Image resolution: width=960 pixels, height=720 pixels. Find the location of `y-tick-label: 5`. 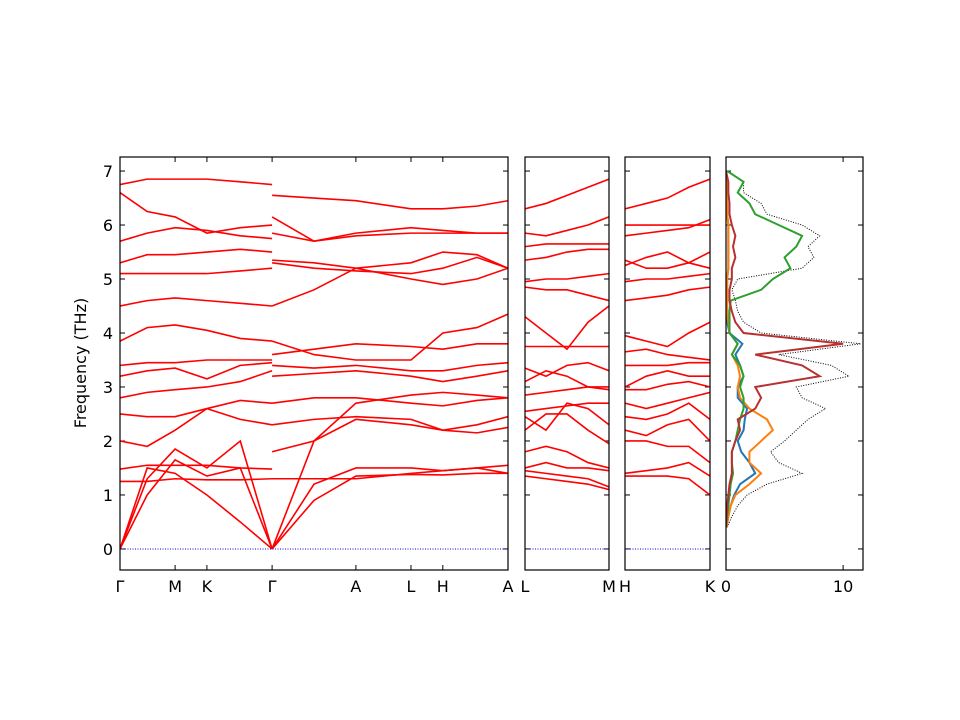

y-tick-label: 5 is located at coordinates (108, 279).